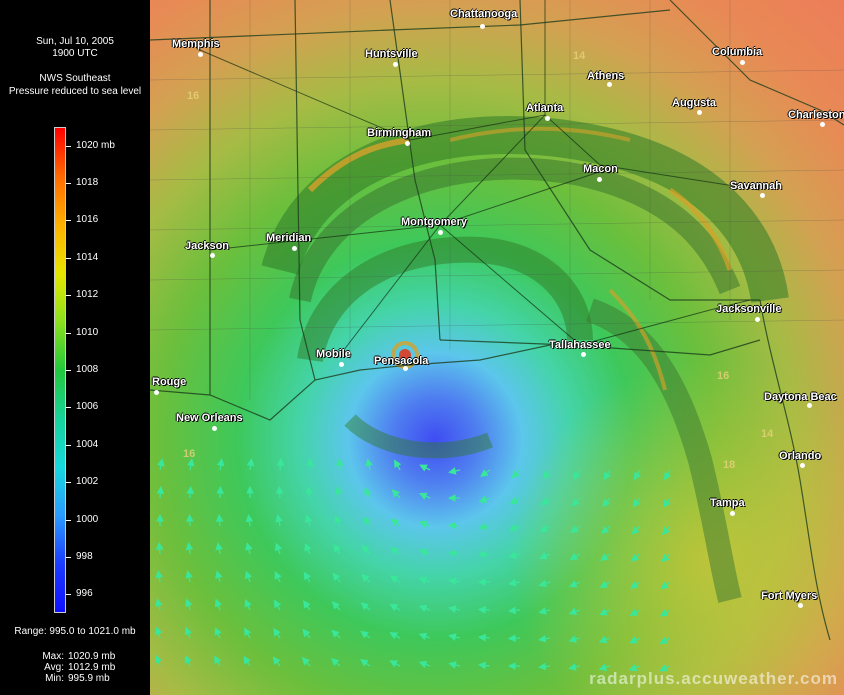 This screenshot has height=695, width=844. Describe the element at coordinates (53, 656) in the screenshot. I see `stats-max-label: Max:` at that location.